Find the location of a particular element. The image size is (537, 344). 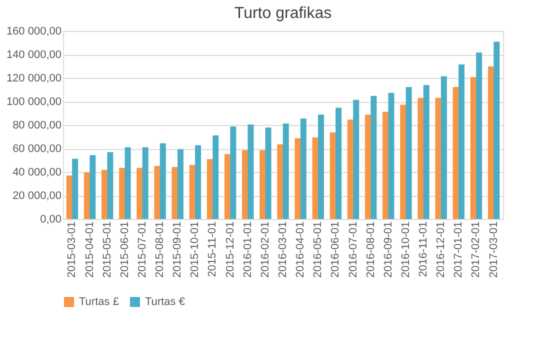

x-tick-label: 2015-06-01 is located at coordinates (124, 250).